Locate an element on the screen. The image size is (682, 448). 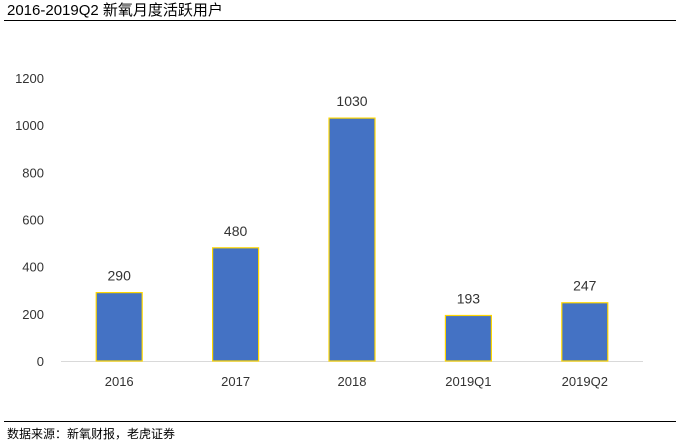
data-label: 480 is located at coordinates (236, 231).